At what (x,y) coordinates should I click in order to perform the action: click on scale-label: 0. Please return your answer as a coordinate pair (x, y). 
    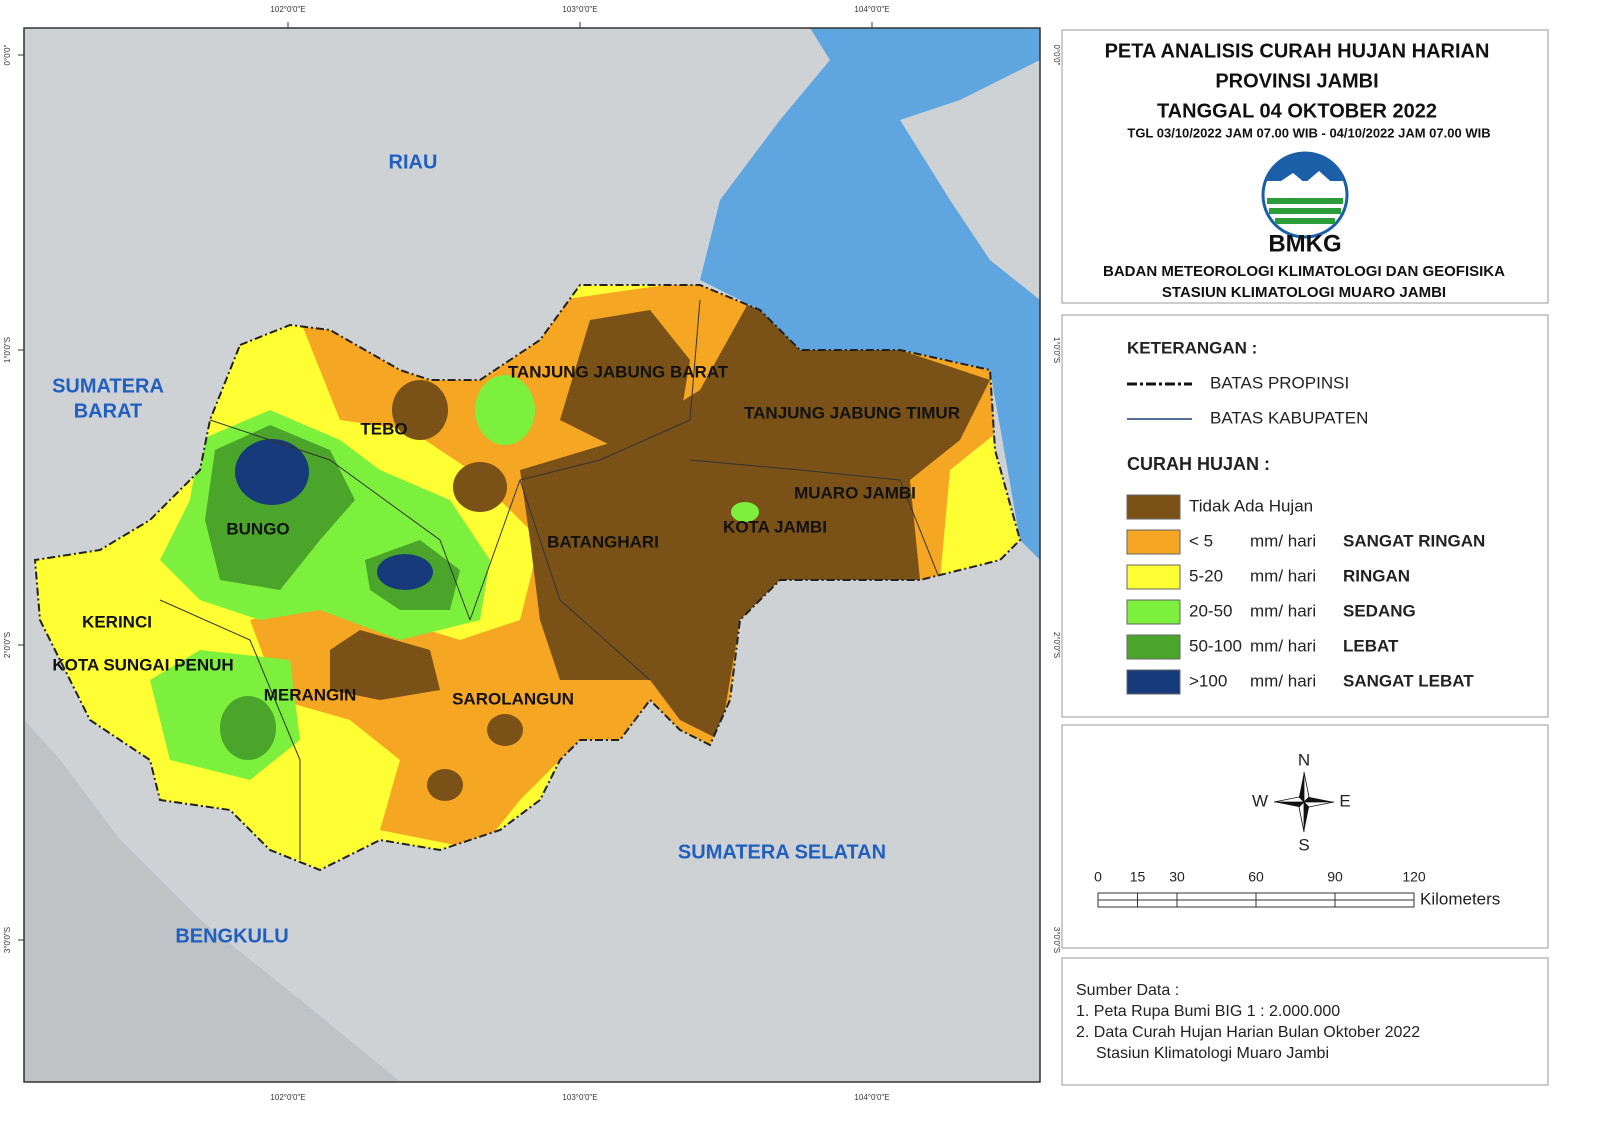
    Looking at the image, I should click on (1098, 877).